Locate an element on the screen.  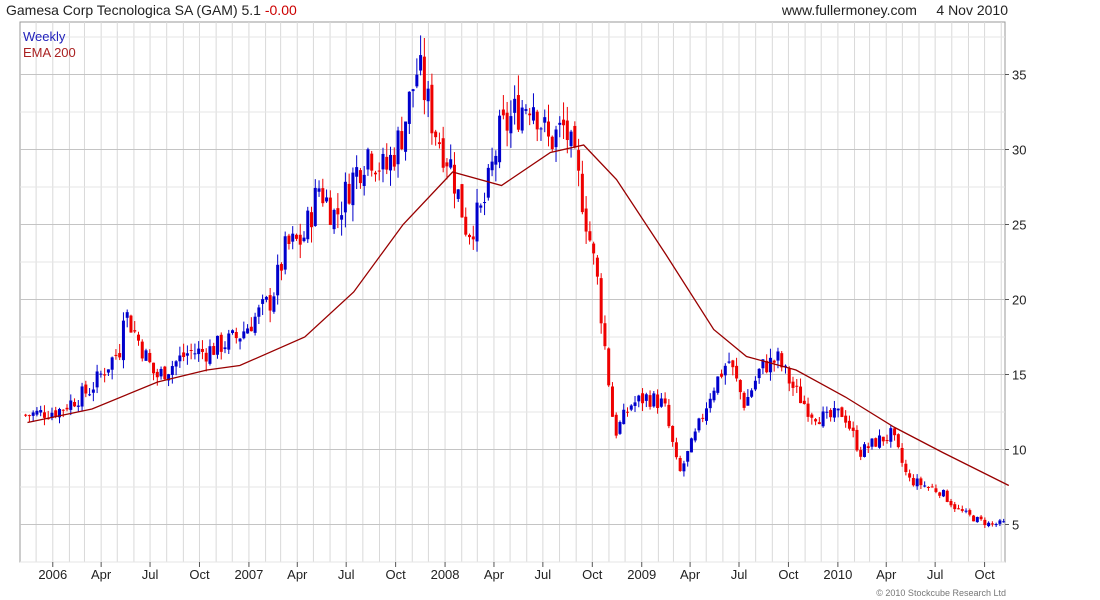
chart-legend: Weekly EMA 200 is located at coordinates (49, 45).